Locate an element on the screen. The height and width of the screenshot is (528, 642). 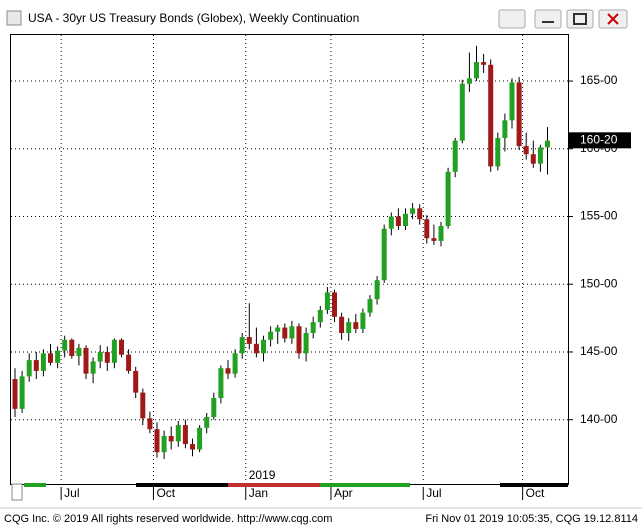
y-tick-label: 155-00 is located at coordinates (599, 216).